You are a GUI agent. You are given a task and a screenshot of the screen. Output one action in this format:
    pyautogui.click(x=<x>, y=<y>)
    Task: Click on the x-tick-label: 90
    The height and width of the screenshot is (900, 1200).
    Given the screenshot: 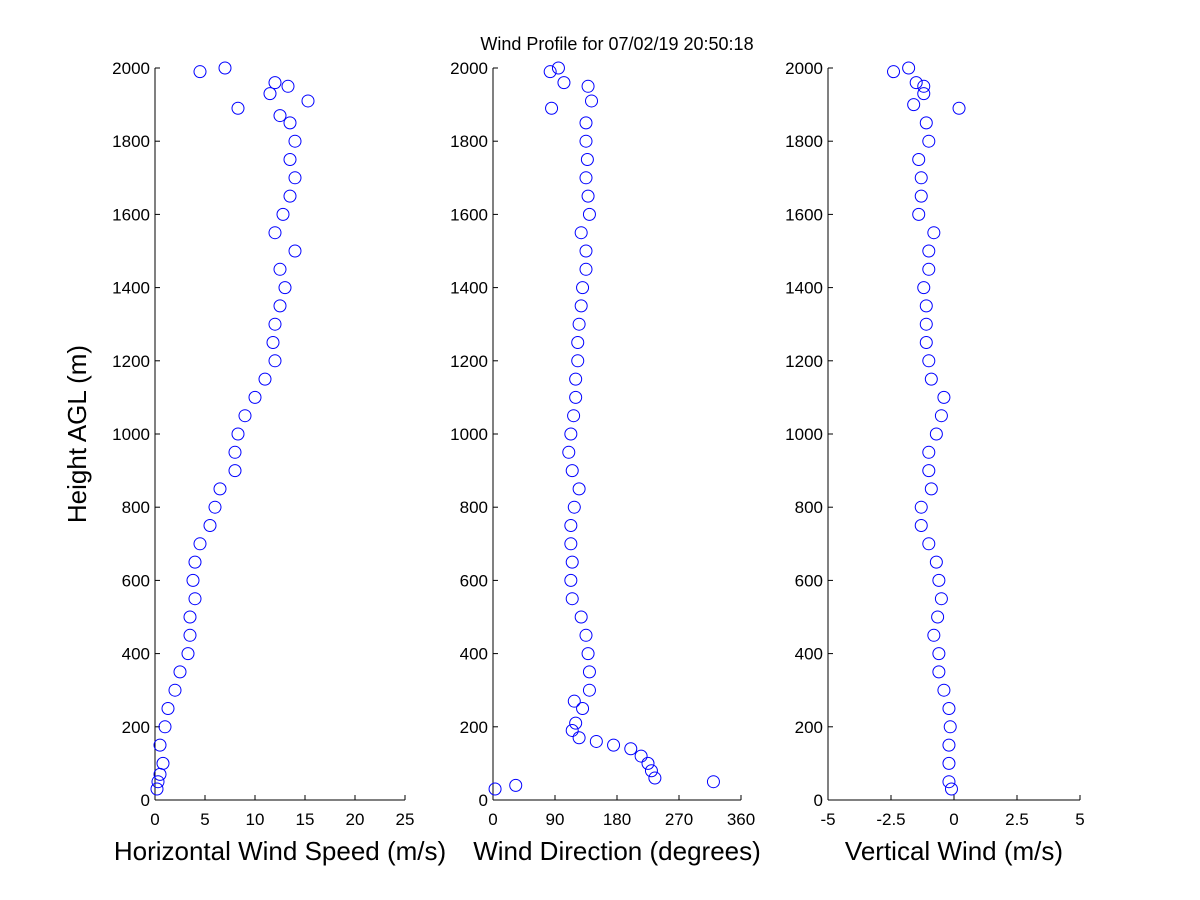 What is the action you would take?
    pyautogui.click(x=555, y=819)
    